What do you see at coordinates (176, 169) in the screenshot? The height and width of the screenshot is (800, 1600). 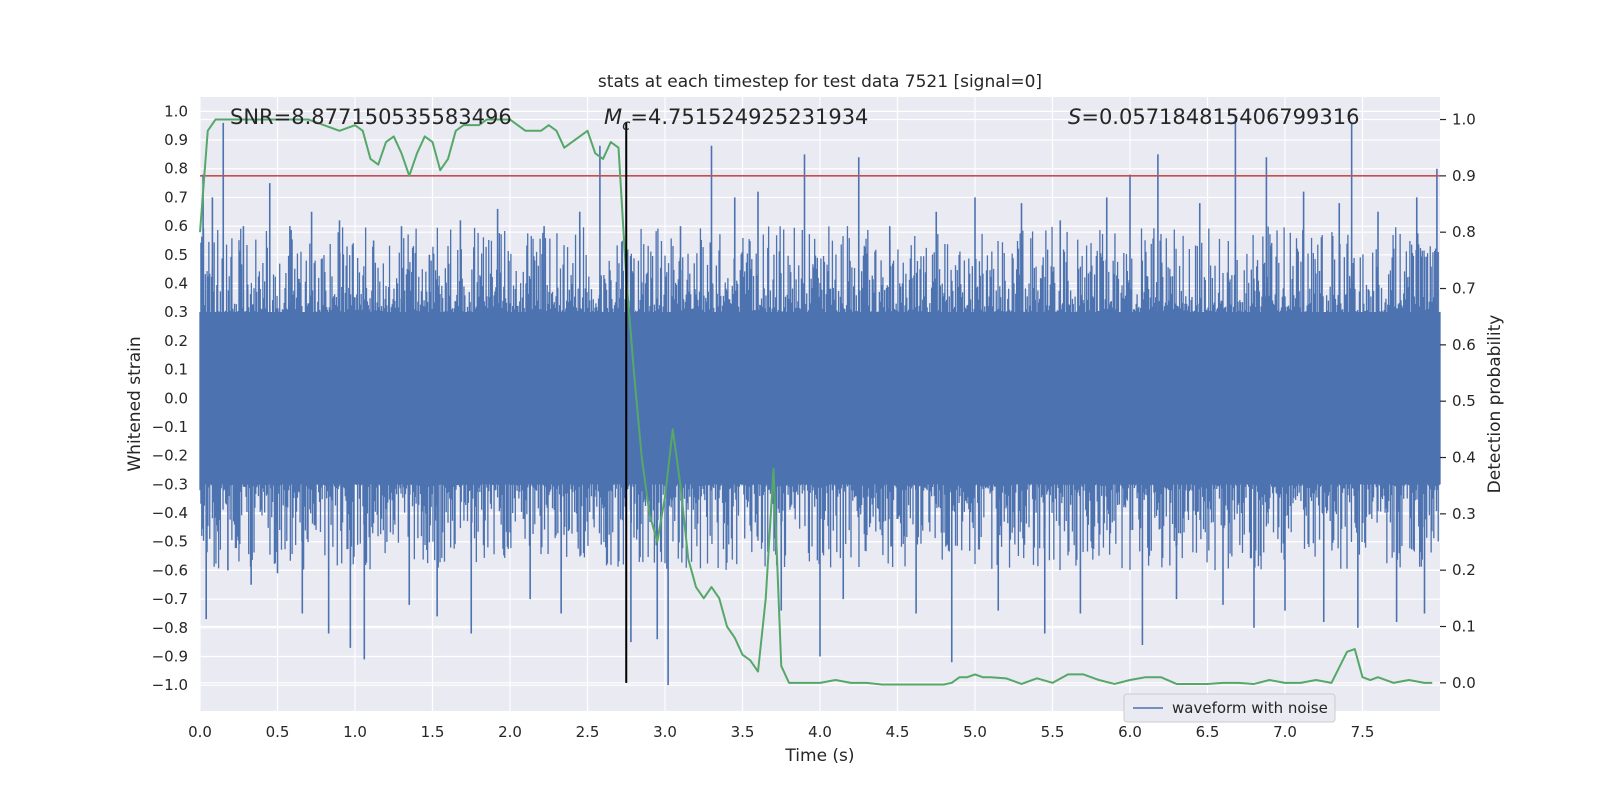 I see `y-left-tick-label: 0.8` at bounding box center [176, 169].